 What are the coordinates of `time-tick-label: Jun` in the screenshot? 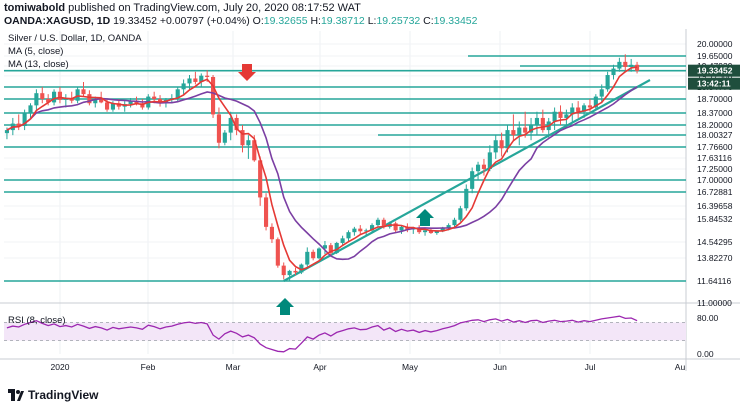 It's located at (500, 367).